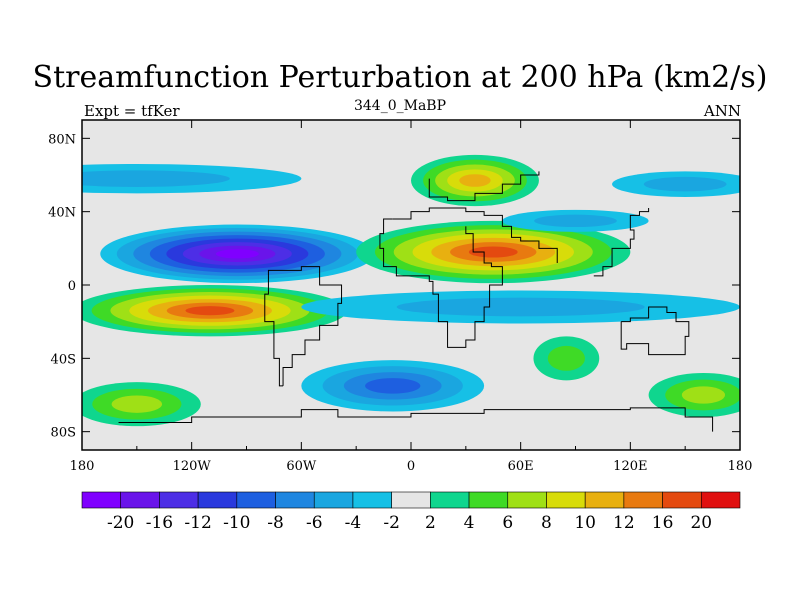 This screenshot has height=600, width=800. Describe the element at coordinates (624, 523) in the screenshot. I see `colorbar-label: 12` at that location.